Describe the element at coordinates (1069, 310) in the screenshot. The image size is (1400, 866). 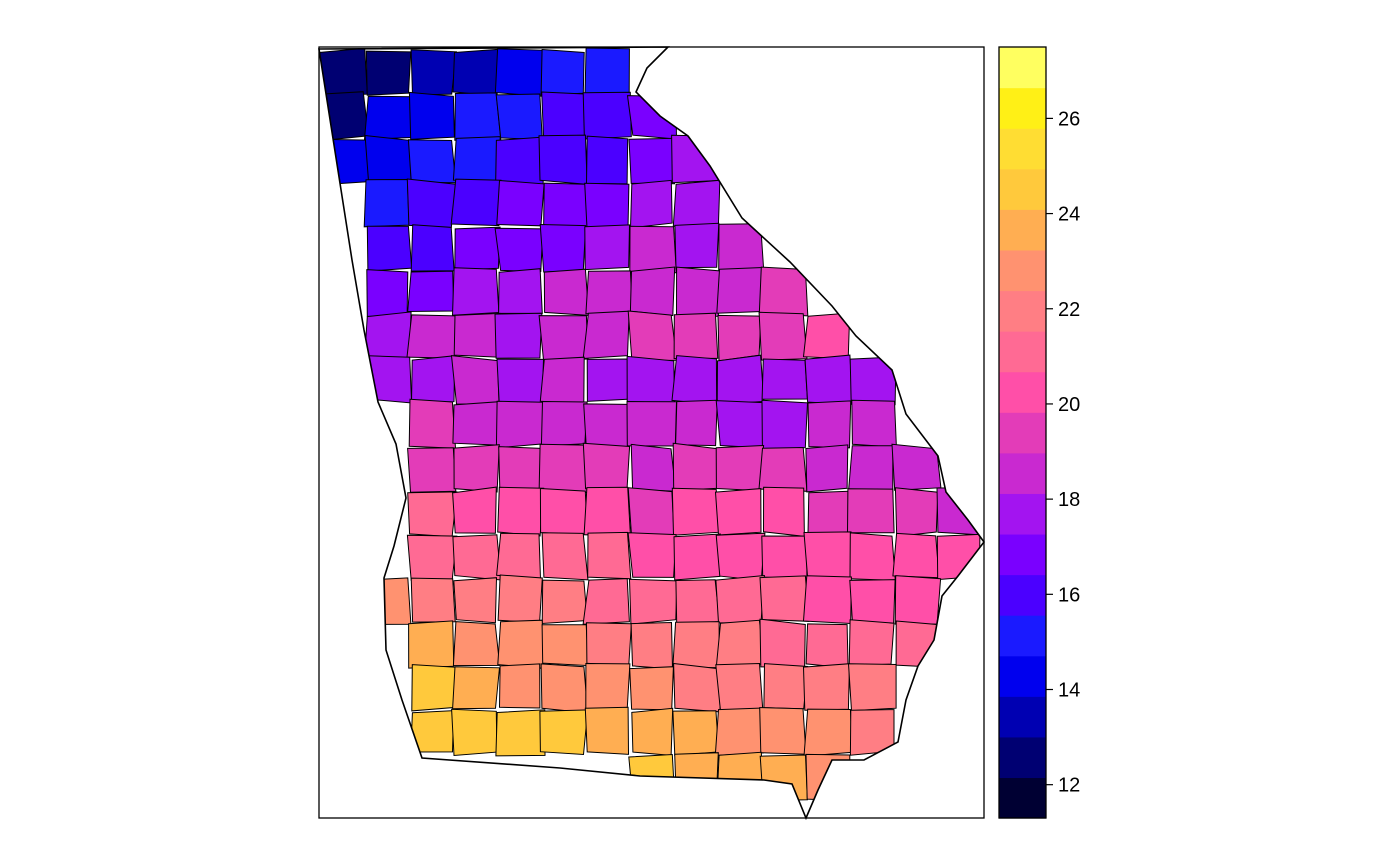
I see `legend-tick-label: 22` at that location.